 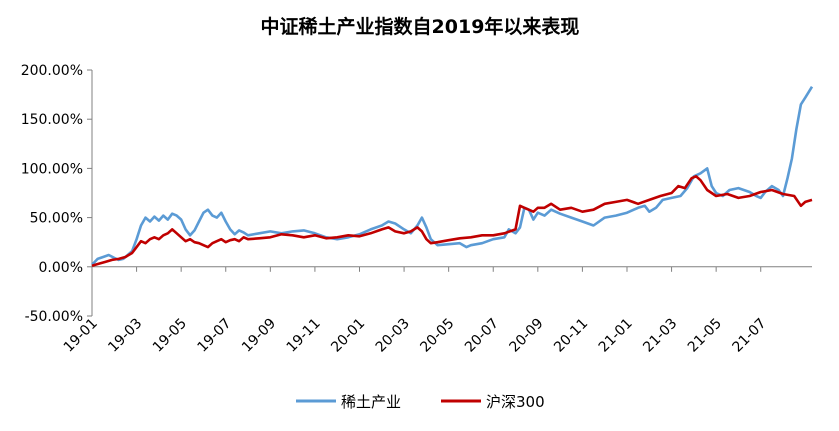 I want to click on x-tick-label: 19-05, so click(x=170, y=336).